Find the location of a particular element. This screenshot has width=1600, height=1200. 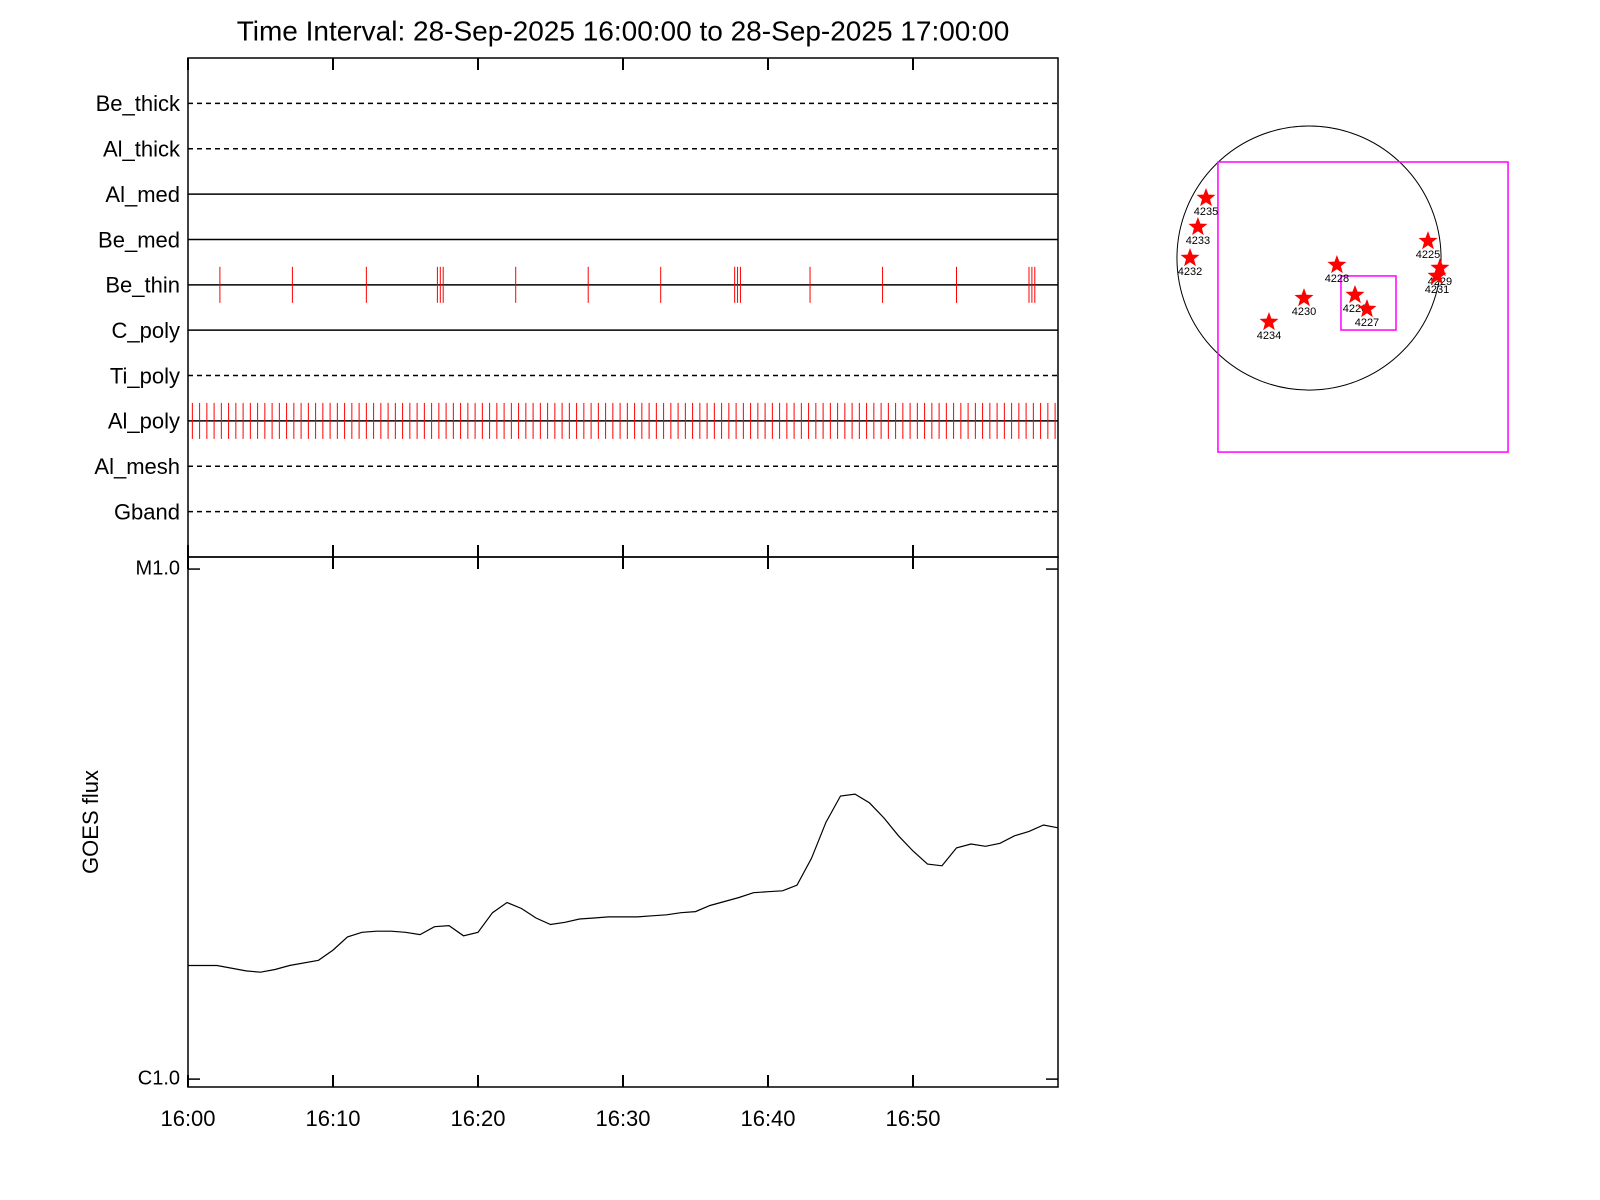

y-tick-label: M1.0 is located at coordinates (158, 568).